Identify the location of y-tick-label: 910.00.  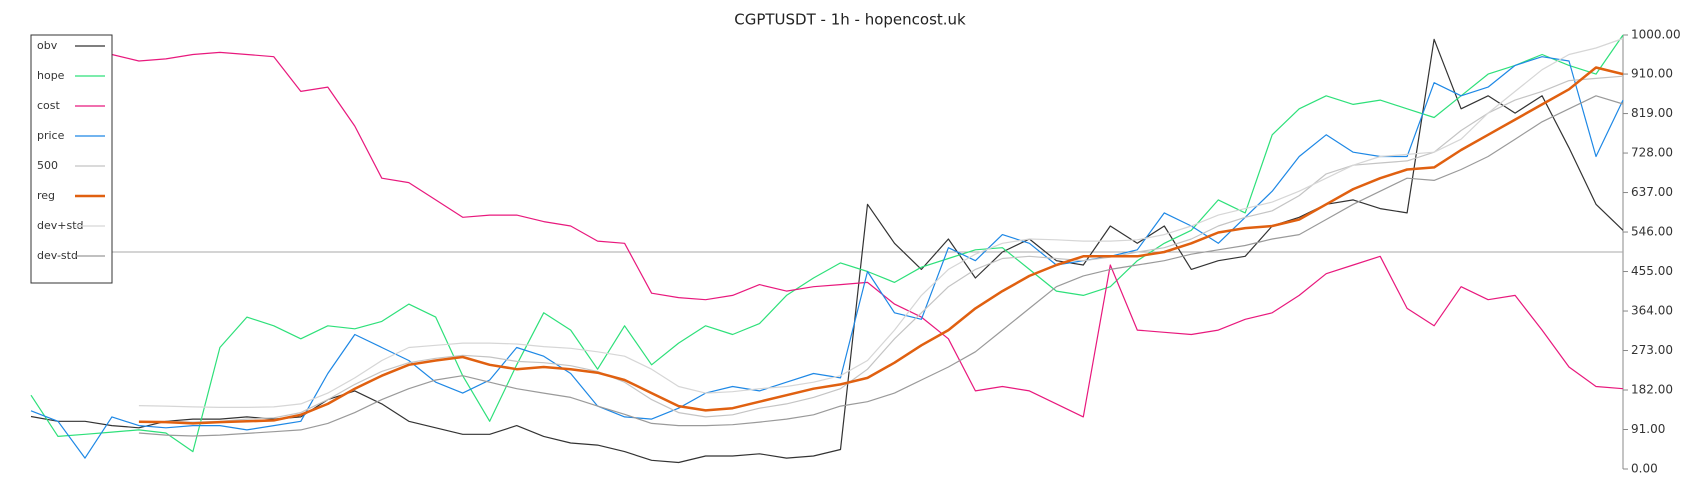
(1652, 74).